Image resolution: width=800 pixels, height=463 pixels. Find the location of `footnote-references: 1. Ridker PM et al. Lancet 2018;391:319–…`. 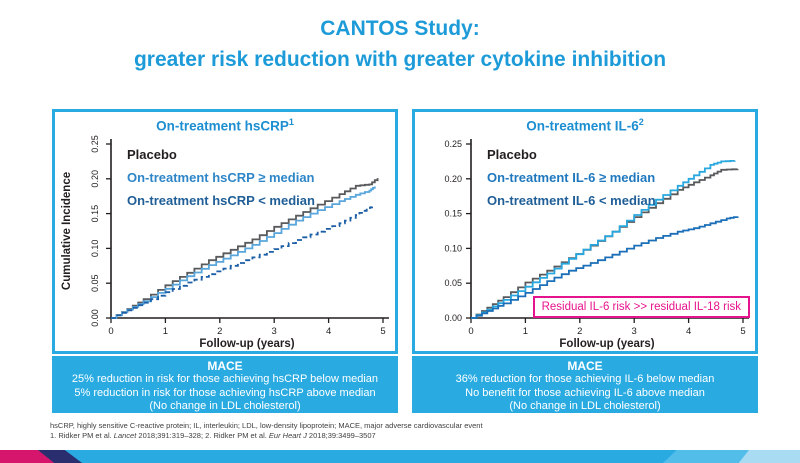

footnote-references: 1. Ridker PM et al. Lancet 2018;391:319–… is located at coordinates (266, 436).